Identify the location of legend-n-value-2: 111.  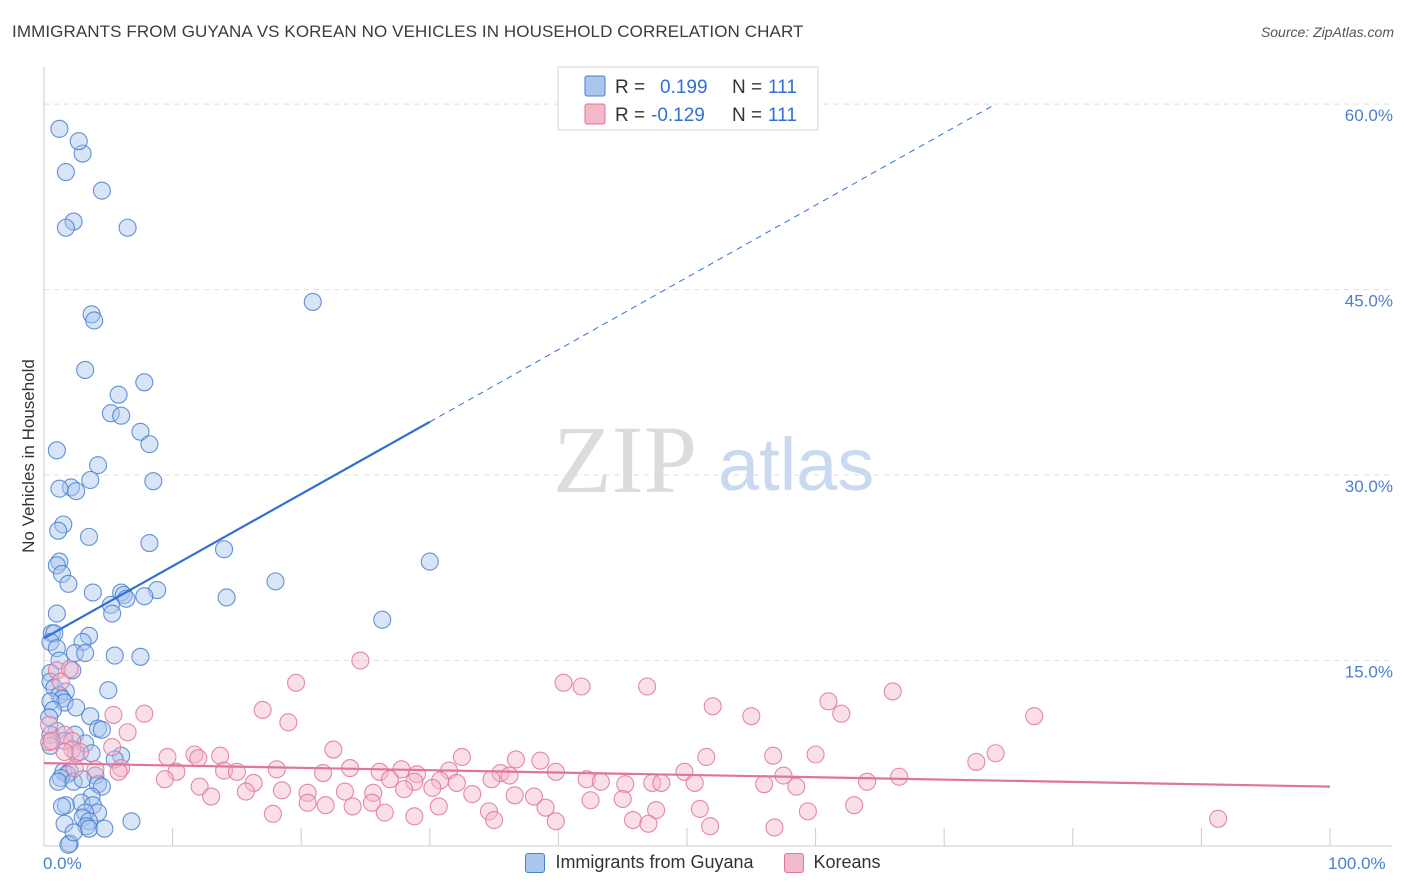
(782, 115).